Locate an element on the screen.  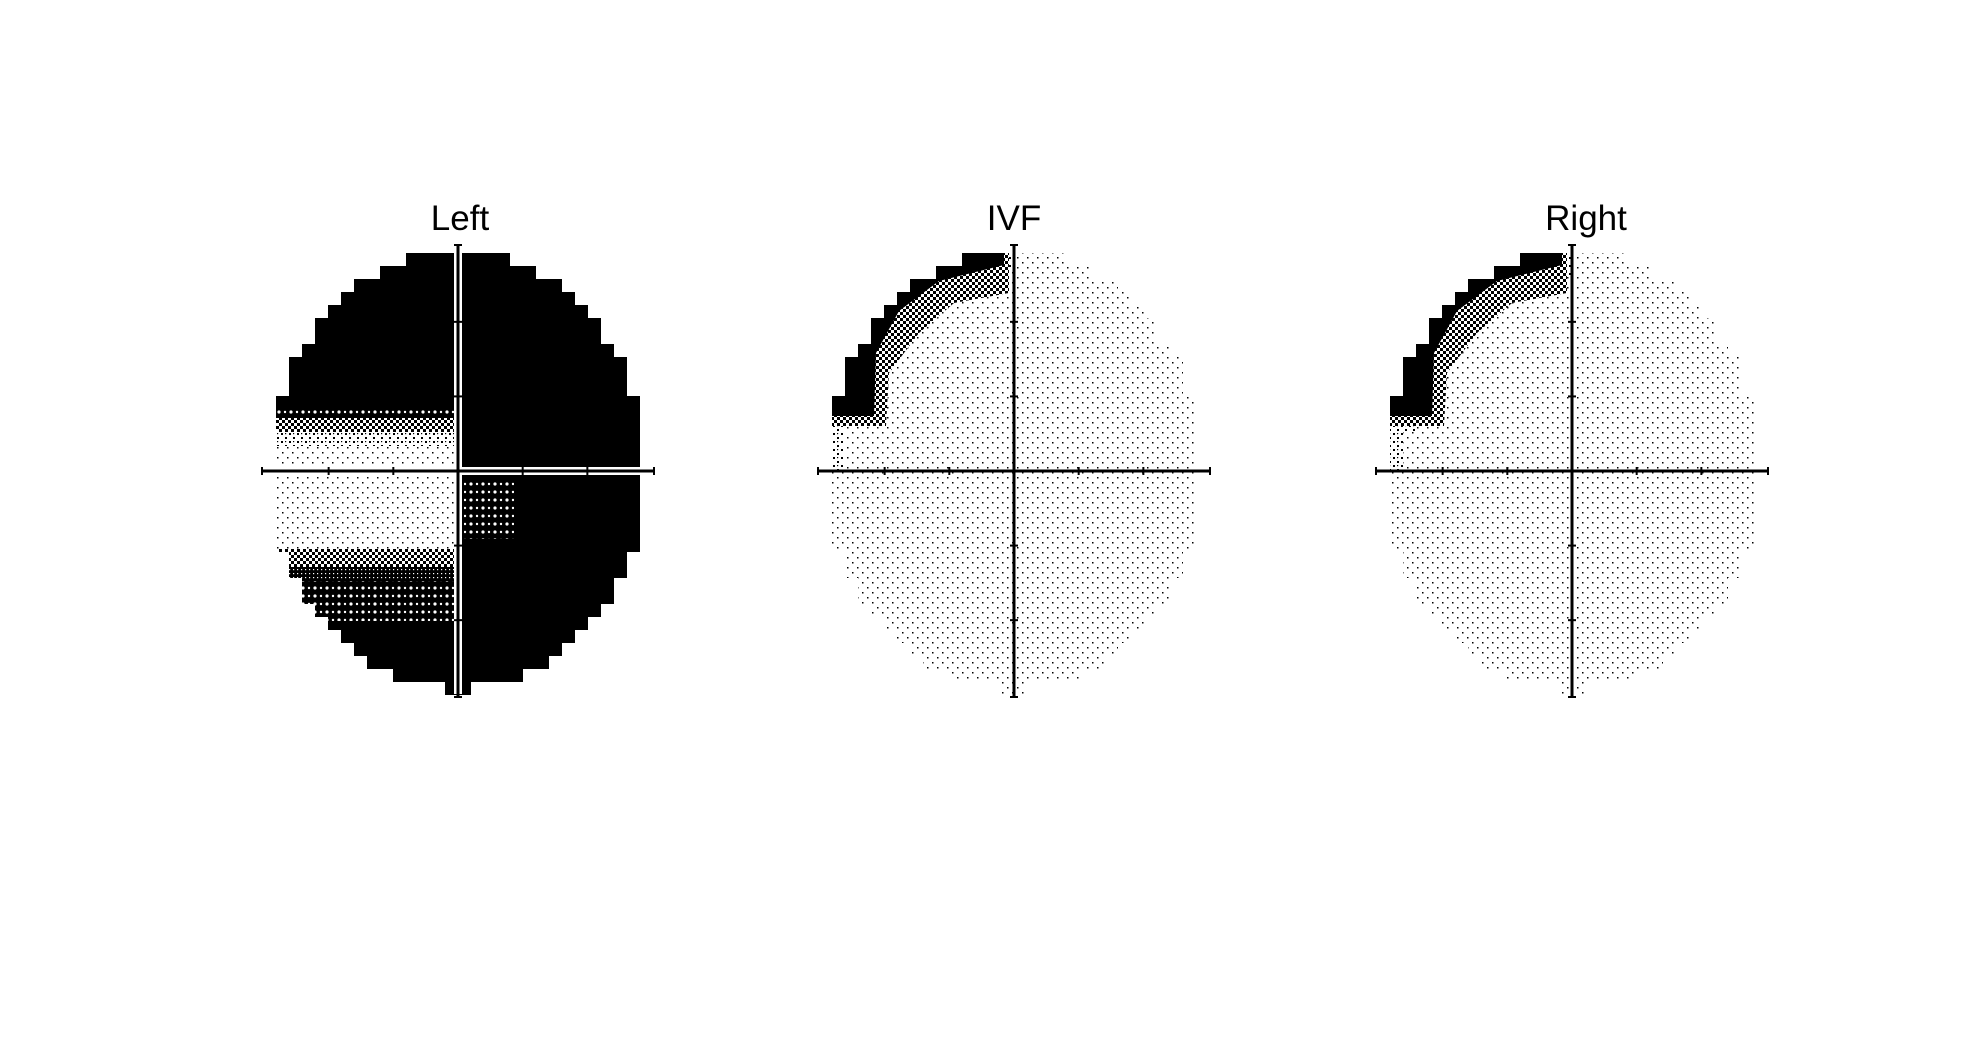
visual-field-panel-left is located at coordinates (458, 471).